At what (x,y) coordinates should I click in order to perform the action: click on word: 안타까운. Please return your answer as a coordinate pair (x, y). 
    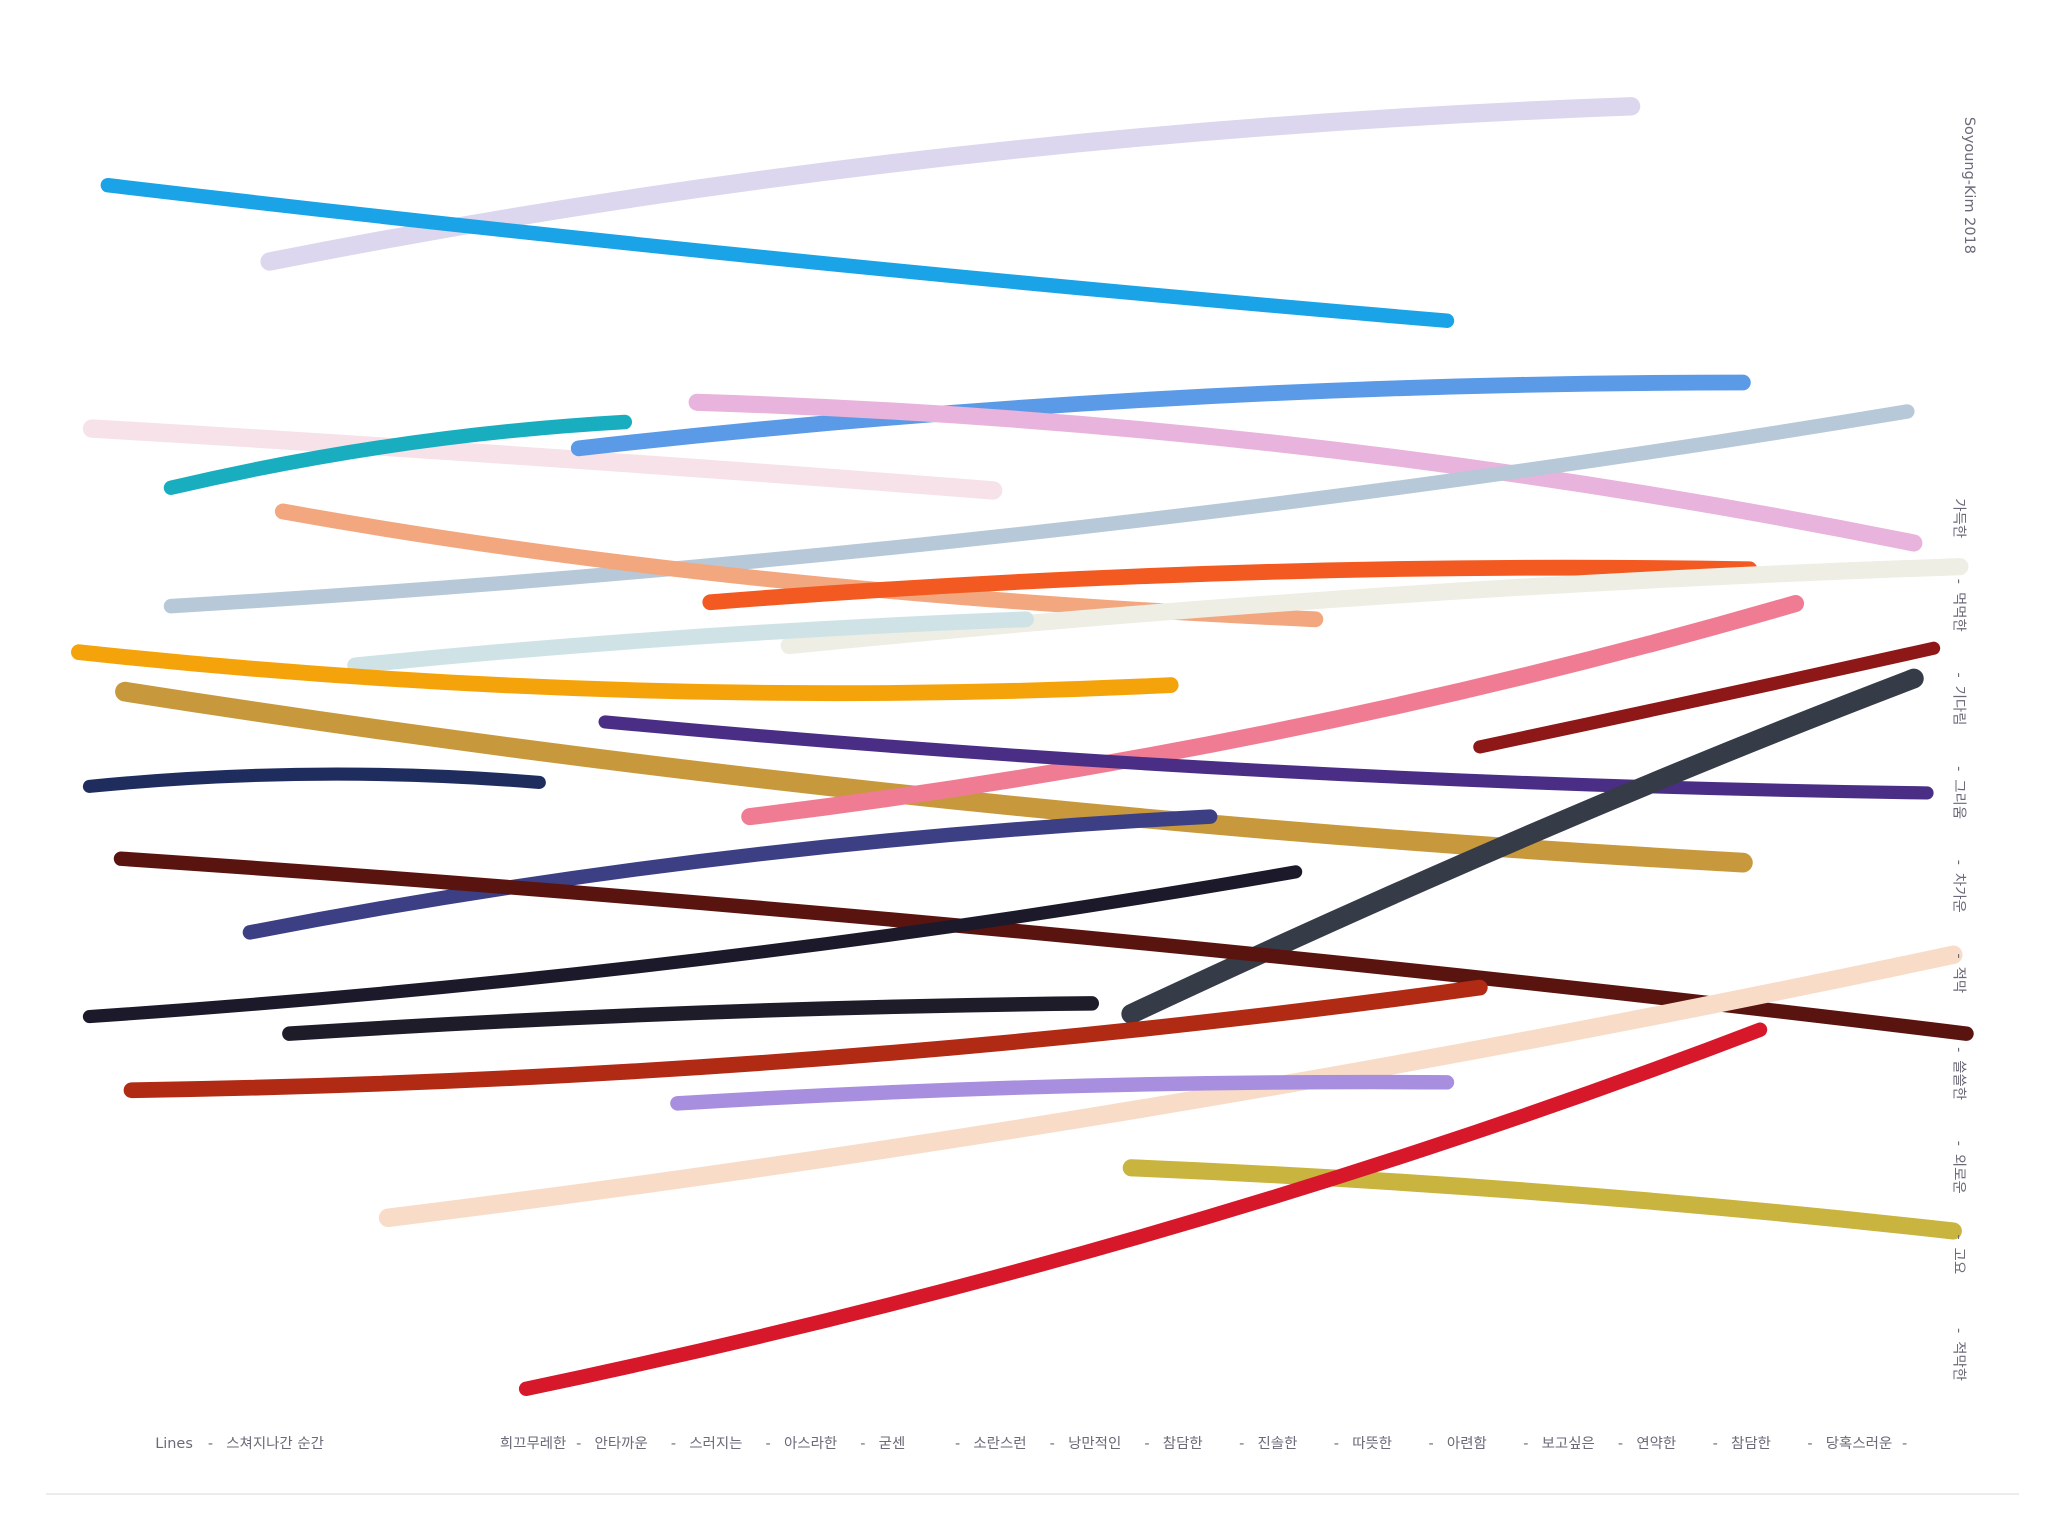
    Looking at the image, I should click on (621, 1443).